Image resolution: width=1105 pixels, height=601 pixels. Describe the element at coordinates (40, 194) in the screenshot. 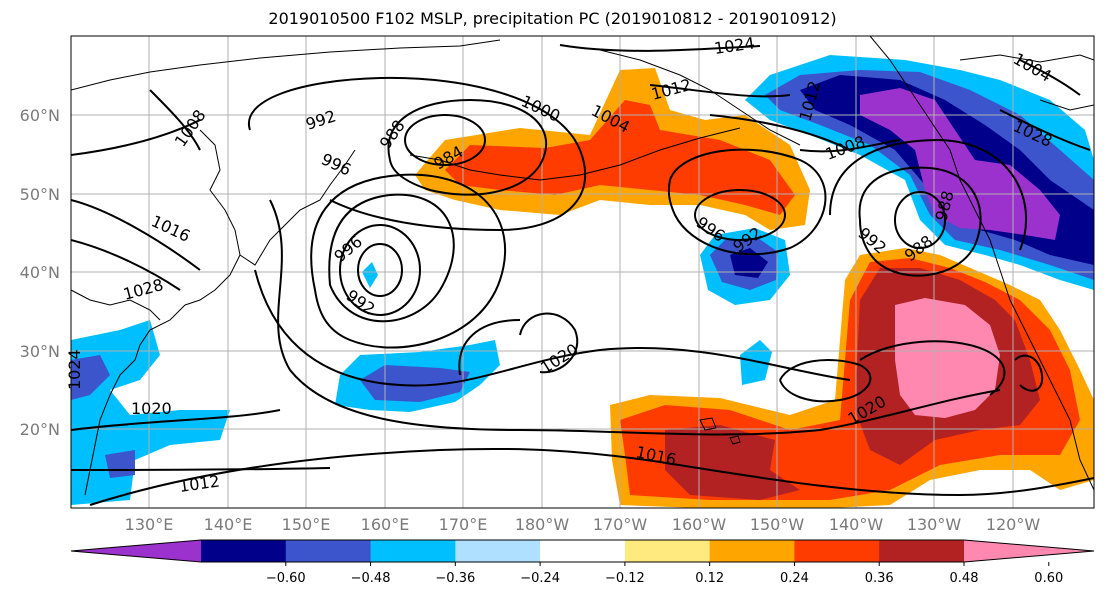

I see `lat-tick: 50°N` at that location.